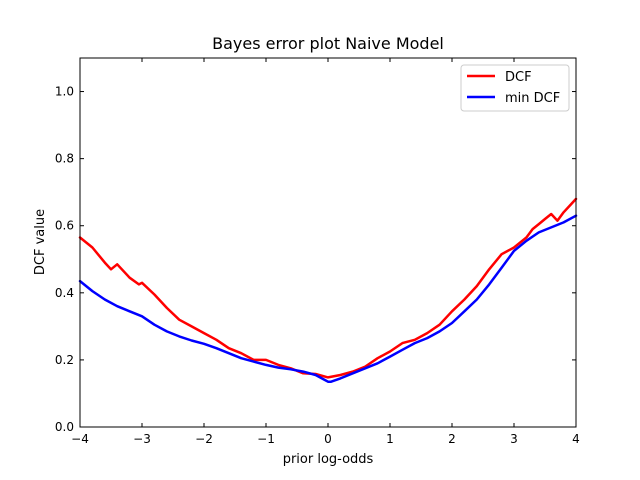  I want to click on chart-title: Bayes error plot Naive Model, so click(328, 43).